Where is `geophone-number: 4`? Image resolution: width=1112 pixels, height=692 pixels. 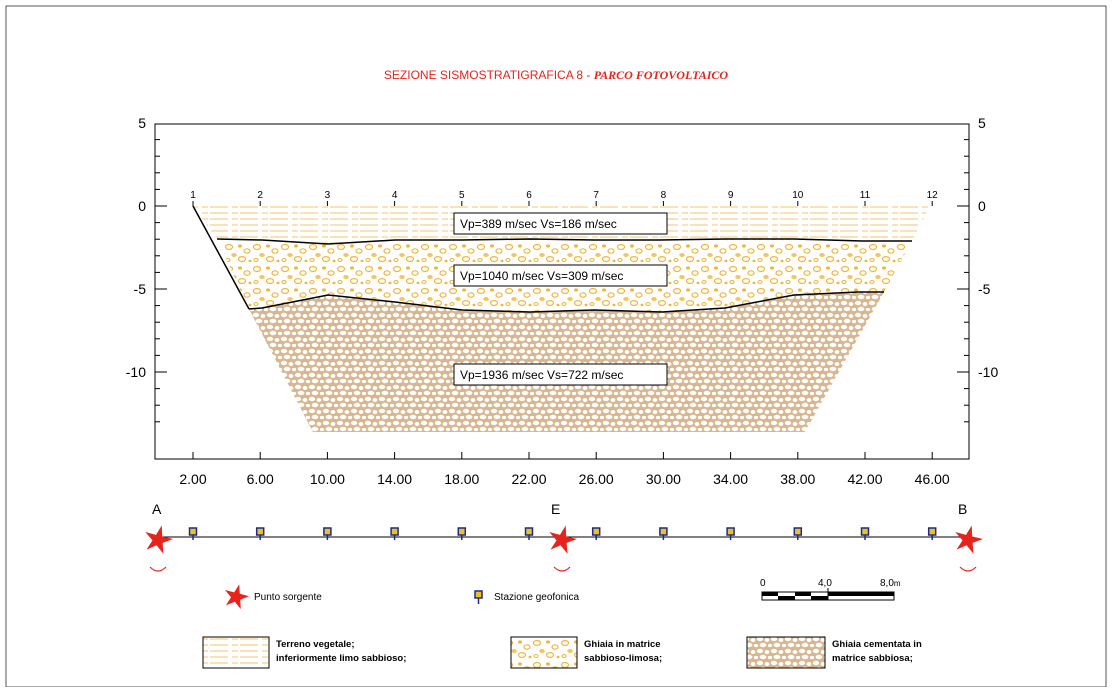
geophone-number: 4 is located at coordinates (395, 195).